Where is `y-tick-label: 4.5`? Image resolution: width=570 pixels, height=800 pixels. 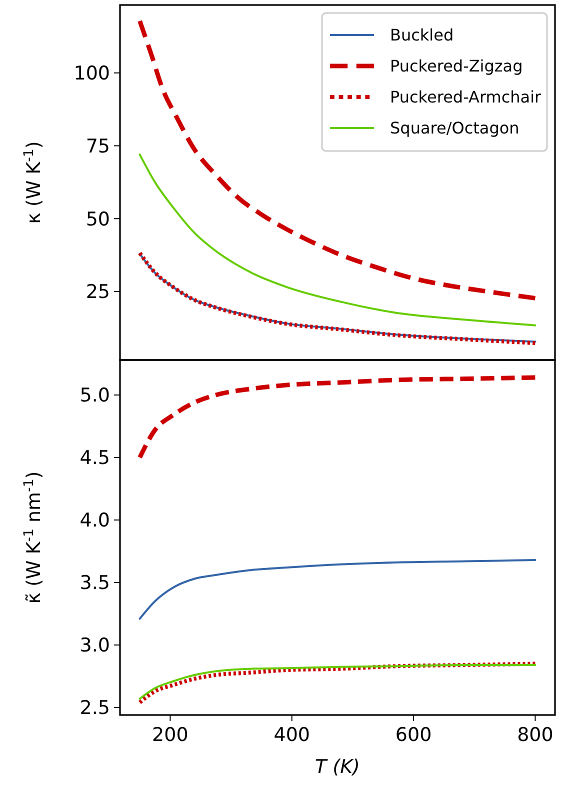 y-tick-label: 4.5 is located at coordinates (95, 458).